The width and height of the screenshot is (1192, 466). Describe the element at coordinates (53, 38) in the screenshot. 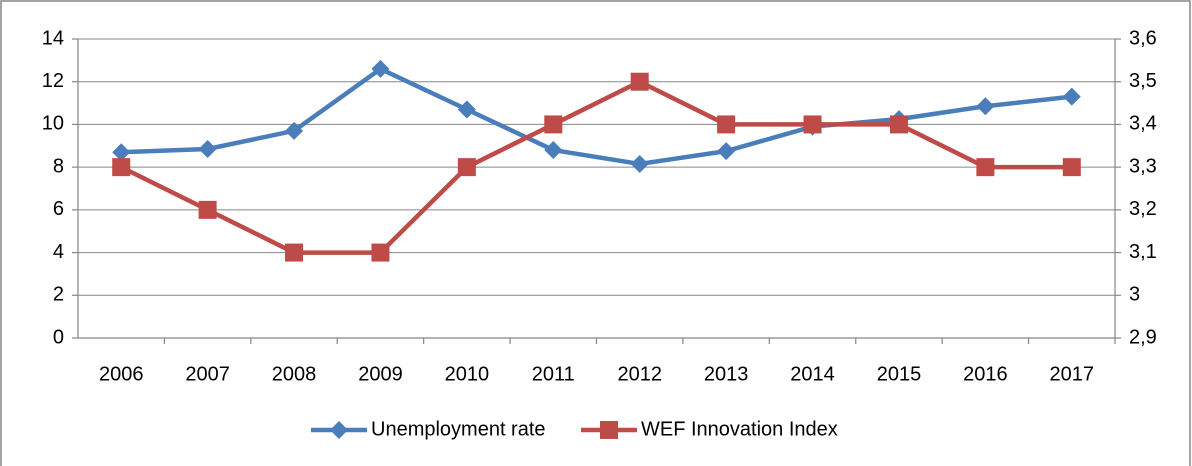

I see `y-tick-label: 14` at that location.